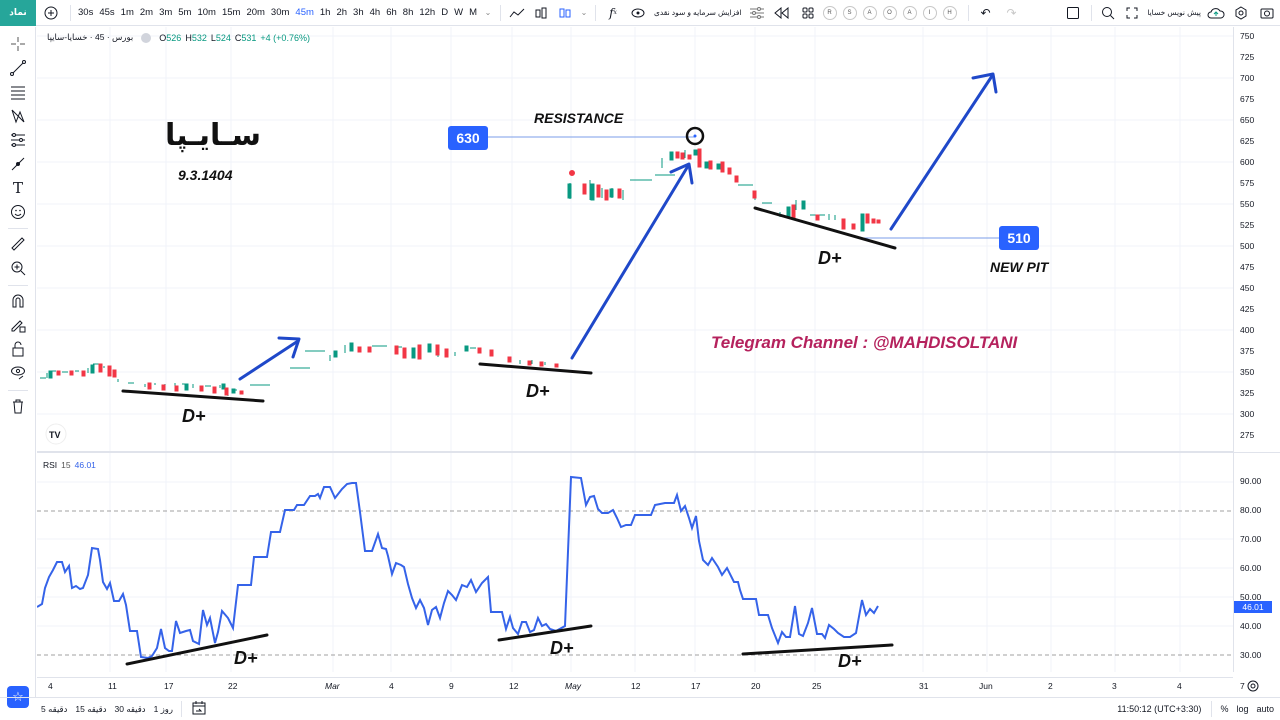 The width and height of the screenshot is (1280, 720). I want to click on timeframe-d: D, so click(445, 12).